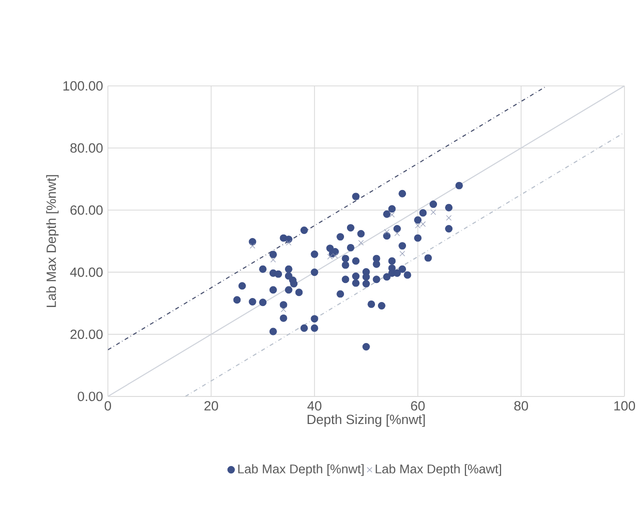 The width and height of the screenshot is (640, 514). What do you see at coordinates (418, 405) in the screenshot?
I see `x-tick-label: 60` at bounding box center [418, 405].